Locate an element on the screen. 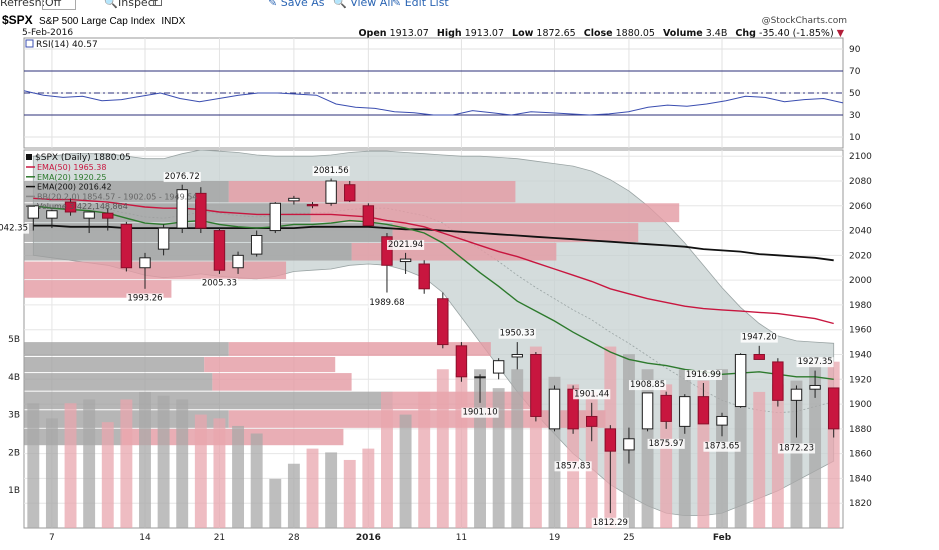  inspect-label: Inspect is located at coordinates (138, 4).